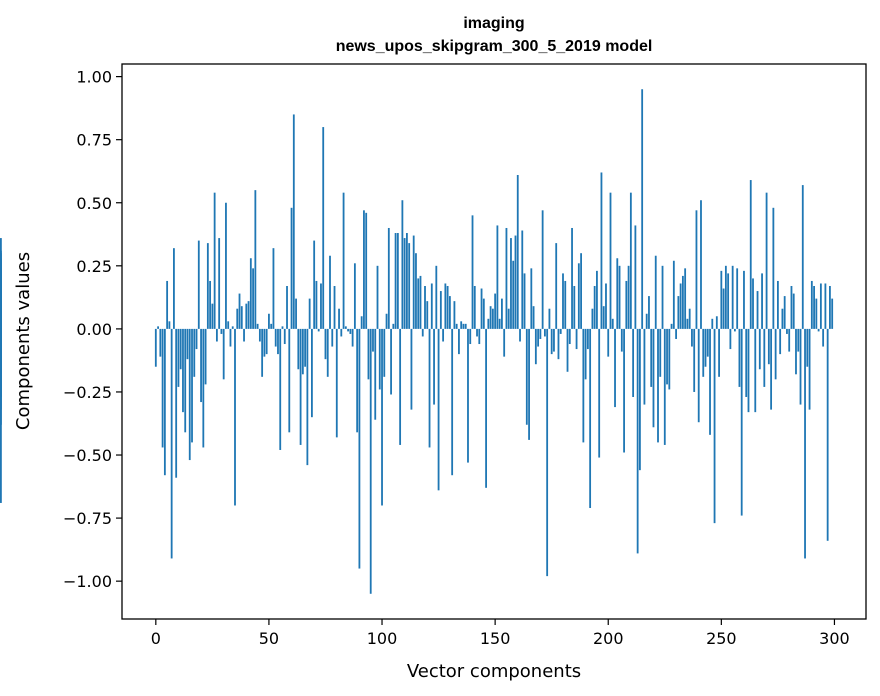 This screenshot has width=880, height=696. Describe the element at coordinates (94, 266) in the screenshot. I see `y-tick-label: 0.25` at that location.